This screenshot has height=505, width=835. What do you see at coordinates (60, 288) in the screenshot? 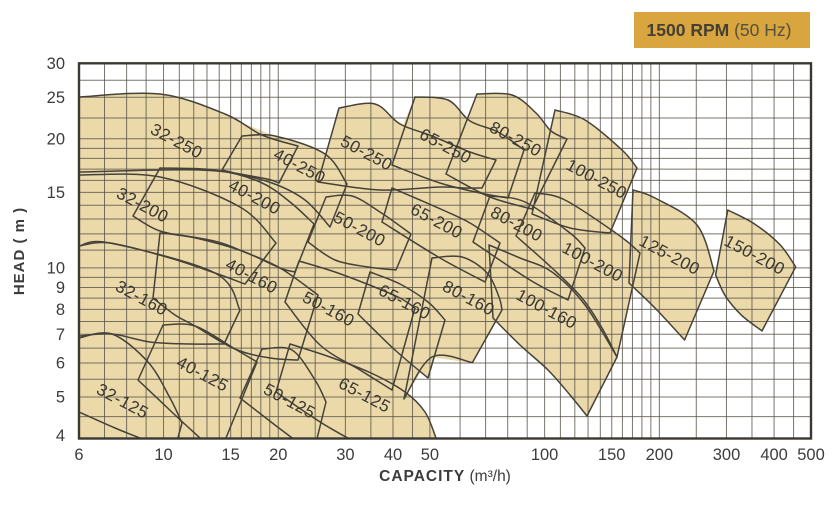
I see `svg-text: 9` at bounding box center [60, 288].